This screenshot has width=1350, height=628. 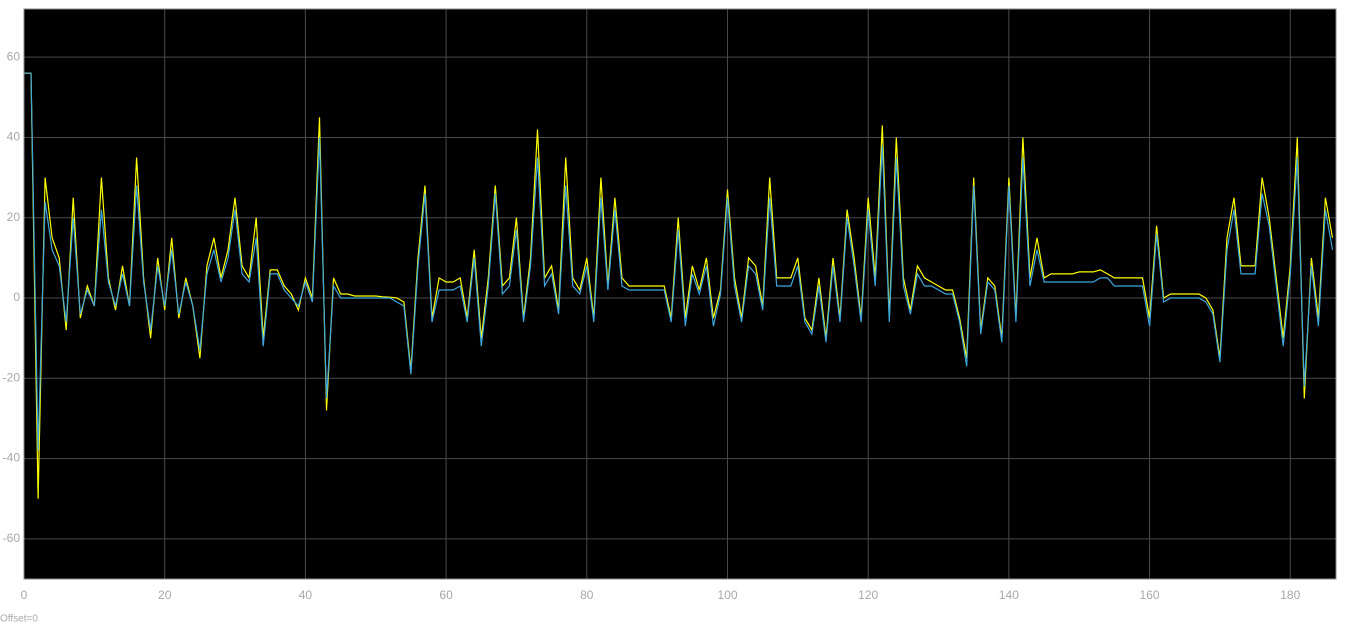 I want to click on x-tick-label: 160, so click(x=1150, y=595).